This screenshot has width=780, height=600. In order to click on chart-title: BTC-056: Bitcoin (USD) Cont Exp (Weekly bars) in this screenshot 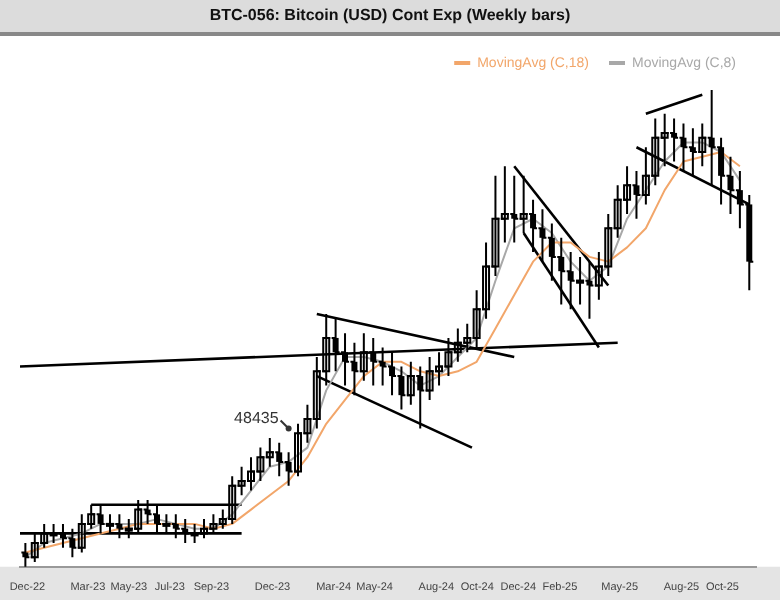, I will do `click(390, 18)`.